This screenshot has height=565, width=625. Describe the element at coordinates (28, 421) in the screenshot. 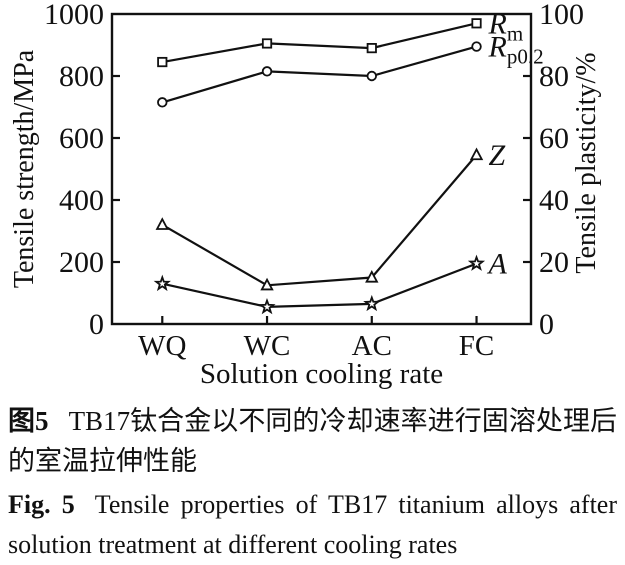

I see `caption-zh-label: 图5` at that location.